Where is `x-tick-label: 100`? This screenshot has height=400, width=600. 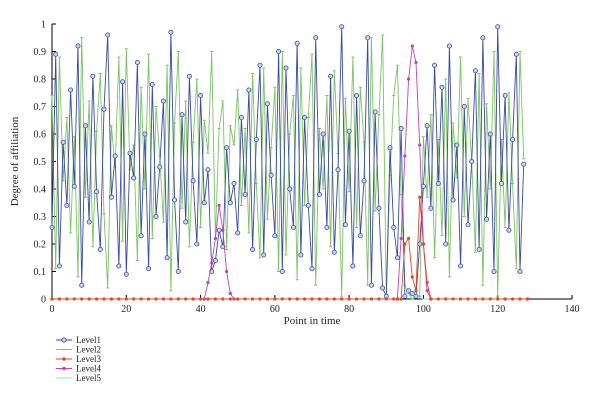 x-tick-label: 100 is located at coordinates (423, 309).